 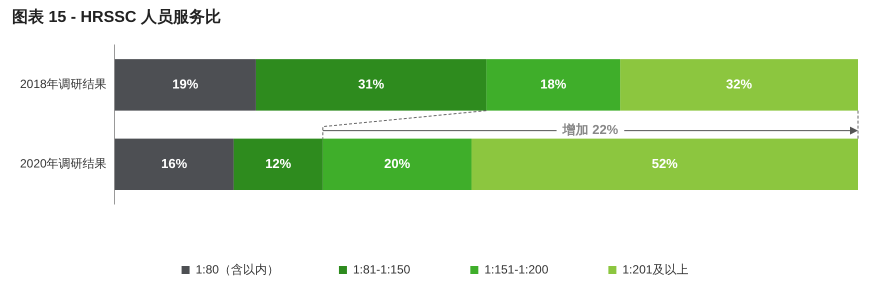 What do you see at coordinates (63, 163) in the screenshot?
I see `y-tick-label: 2020年调研结果` at bounding box center [63, 163].